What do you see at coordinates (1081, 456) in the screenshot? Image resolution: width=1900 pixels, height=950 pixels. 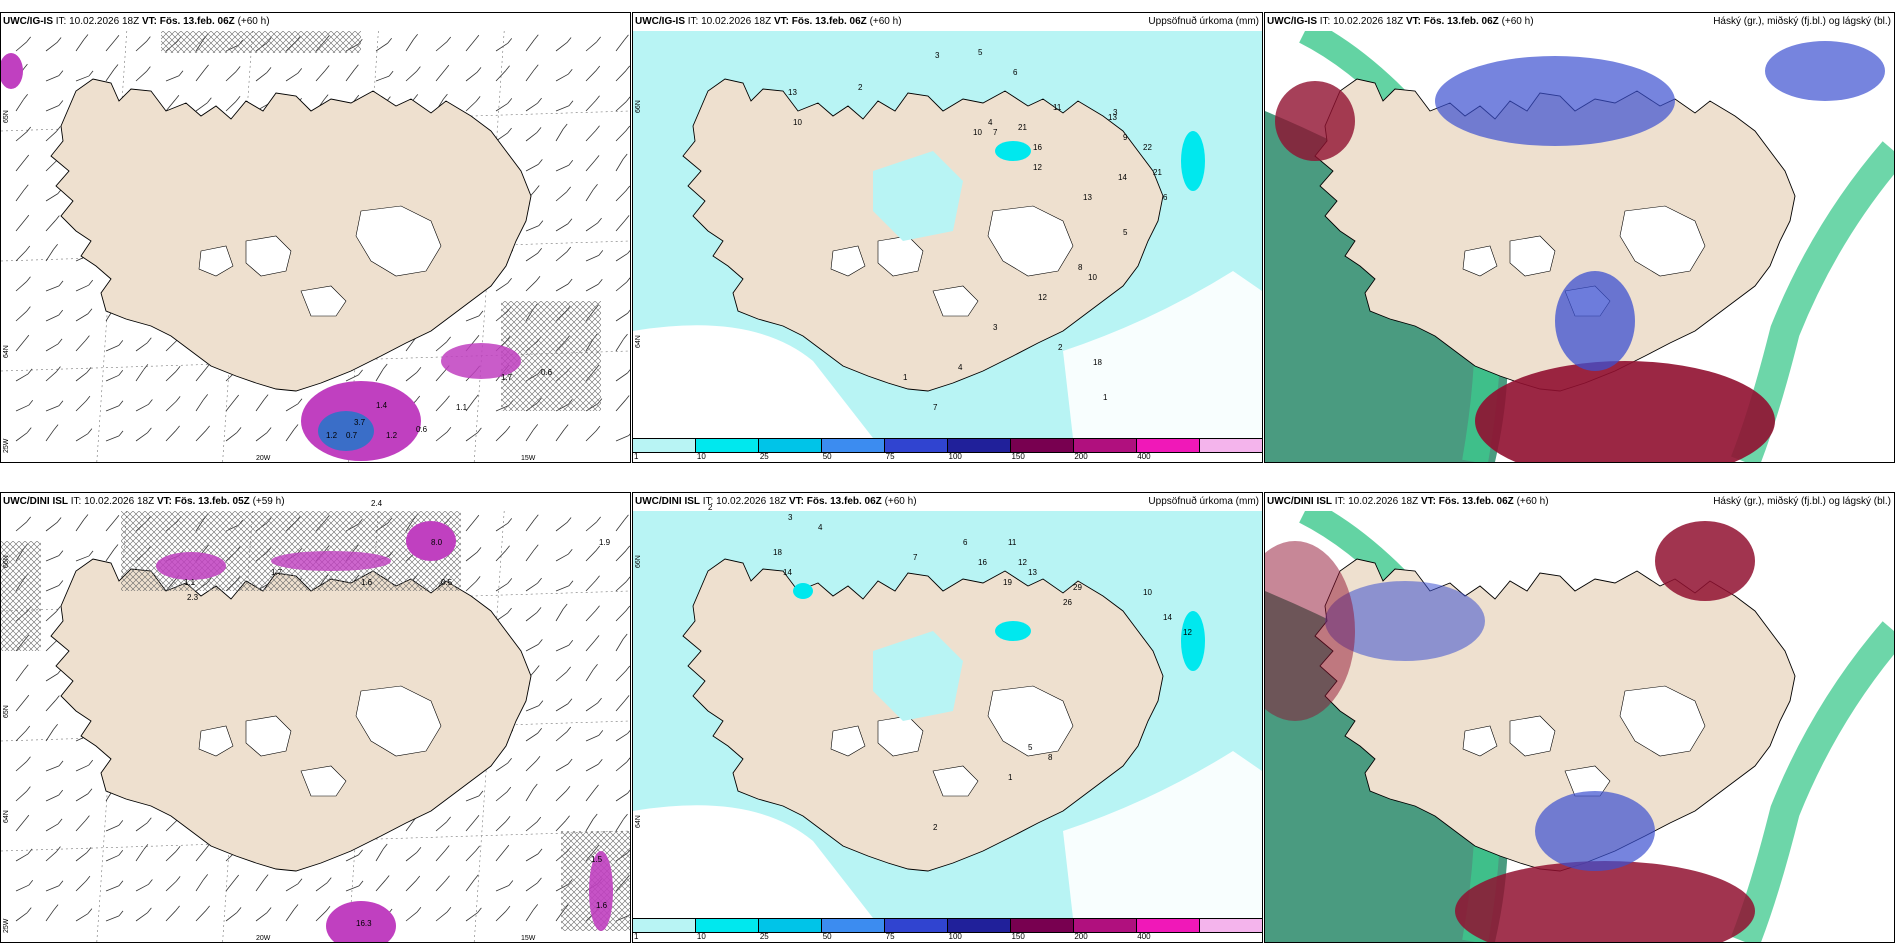 I see `colorbar-tick-label: 200` at bounding box center [1081, 456].